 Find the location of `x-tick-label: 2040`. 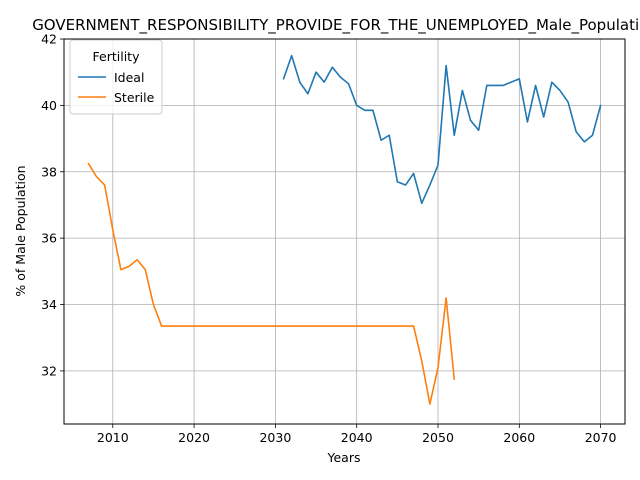

x-tick-label: 2040 is located at coordinates (357, 437).